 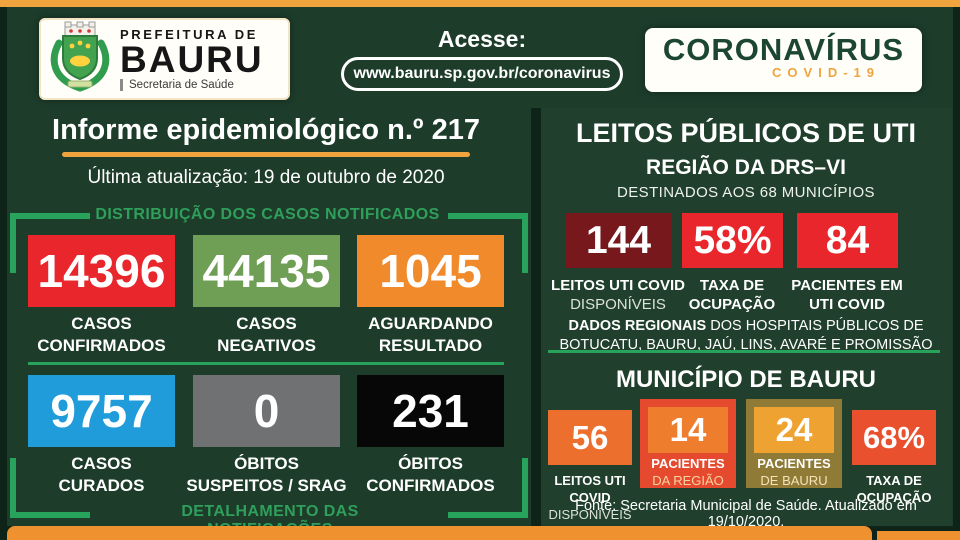 I want to click on city-stat-value-plate: 14, so click(x=688, y=430).